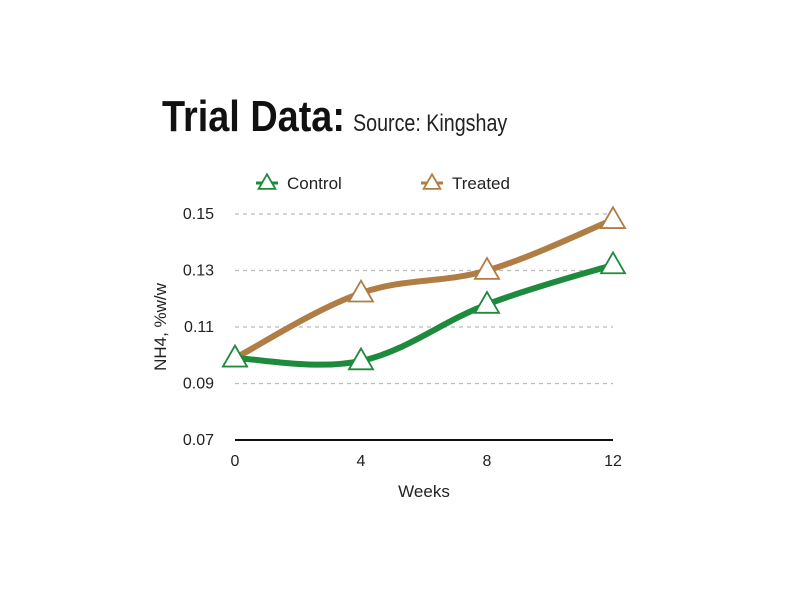 The height and width of the screenshot is (600, 800). Describe the element at coordinates (198, 440) in the screenshot. I see `y-tick-label: 0.07` at that location.